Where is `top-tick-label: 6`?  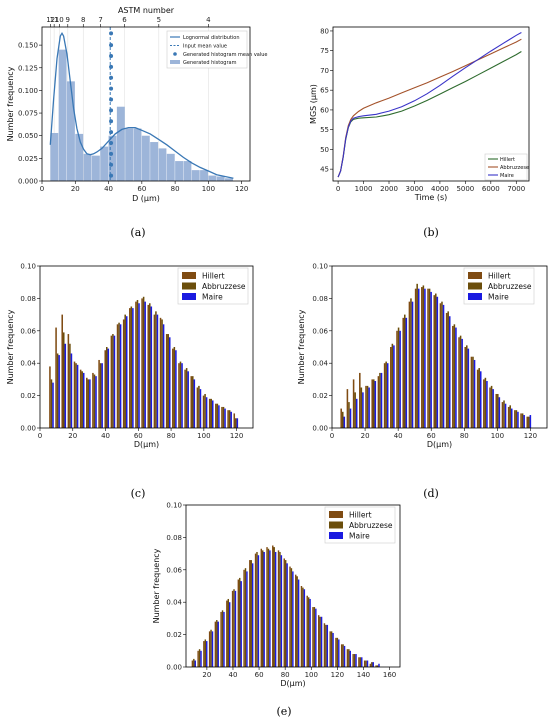 top-tick-label: 6 is located at coordinates (124, 20).